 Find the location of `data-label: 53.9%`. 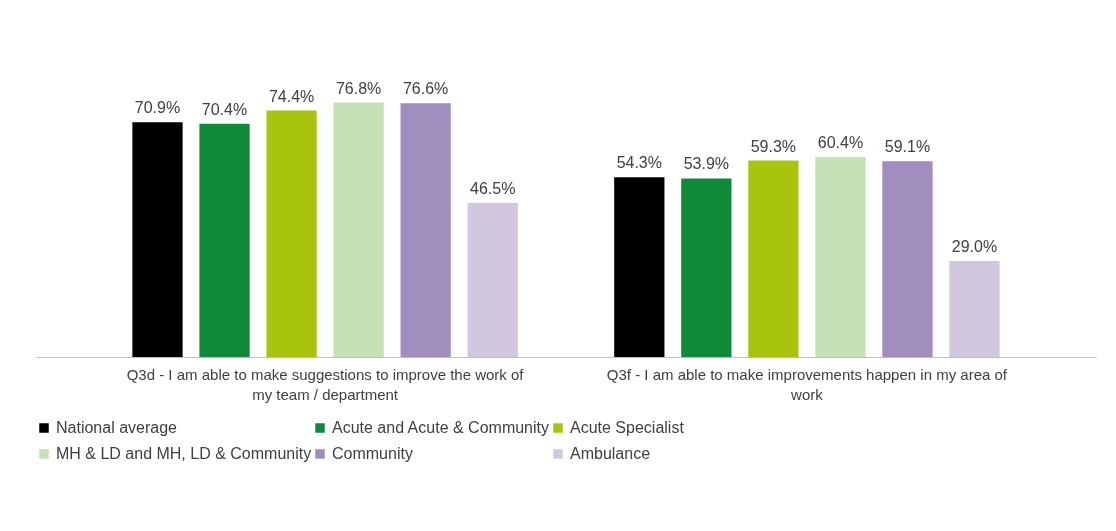

data-label: 53.9% is located at coordinates (706, 164).